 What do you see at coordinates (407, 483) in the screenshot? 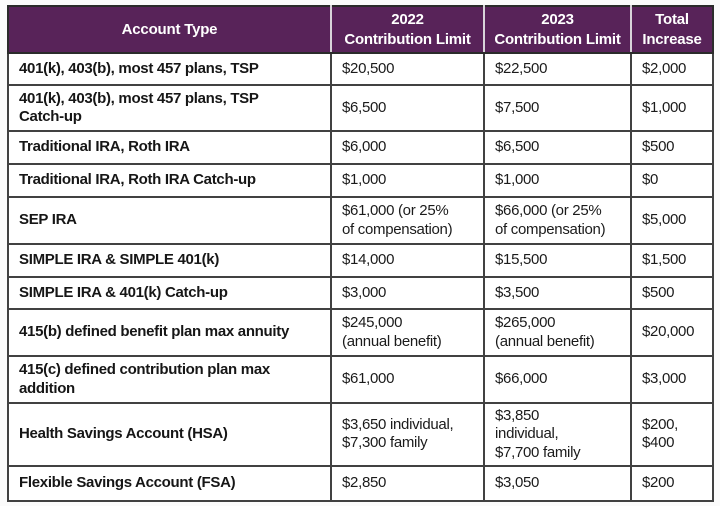
I see `cell-2022-limit: $2,850` at bounding box center [407, 483].